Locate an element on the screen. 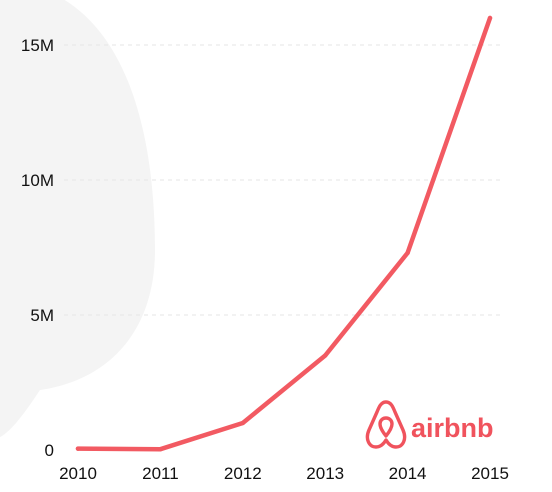 This screenshot has height=492, width=552. y-tick-label: 0 is located at coordinates (49, 450).